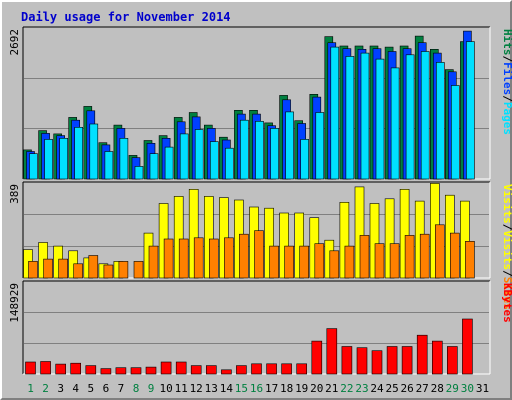  Describe the element at coordinates (391, 388) in the screenshot. I see `x-tick-label-day-25: 25` at that location.